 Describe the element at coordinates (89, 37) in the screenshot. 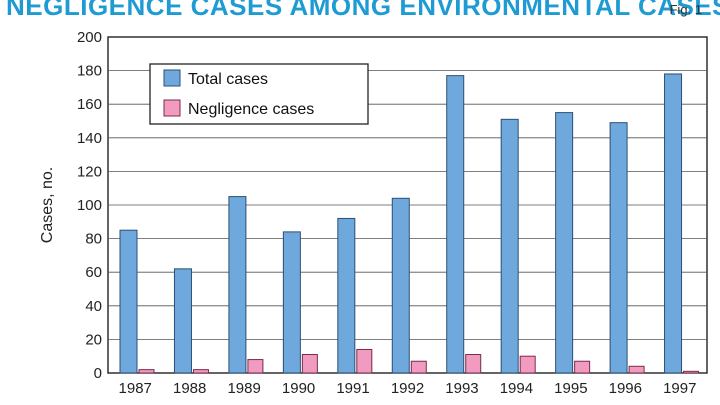

I see `y-tick-label: 200` at that location.